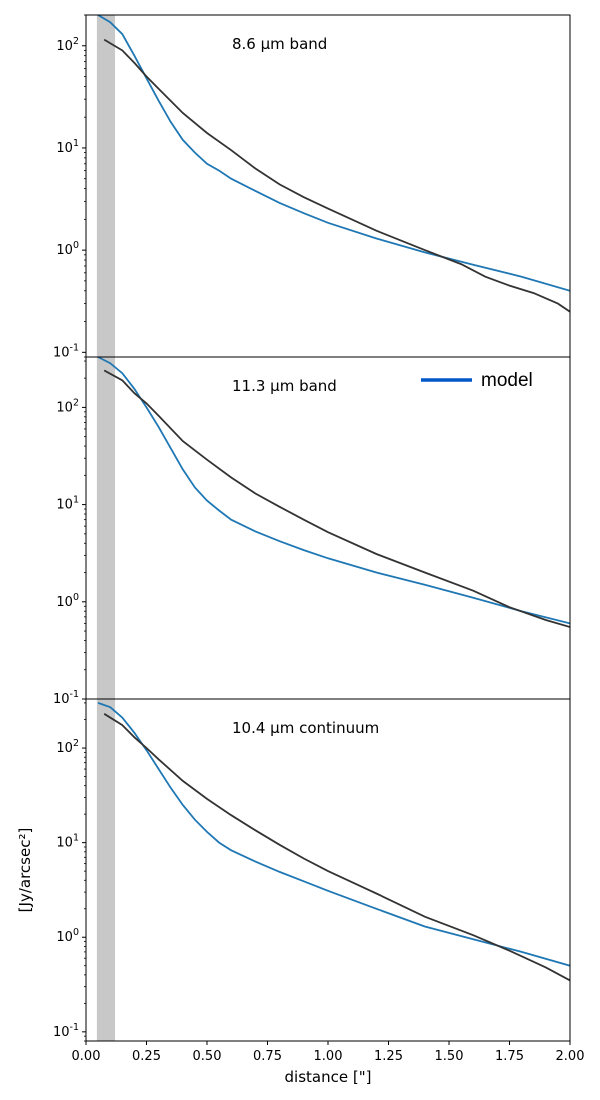  What do you see at coordinates (328, 1077) in the screenshot?
I see `x-axis-label: distance ["]` at bounding box center [328, 1077].